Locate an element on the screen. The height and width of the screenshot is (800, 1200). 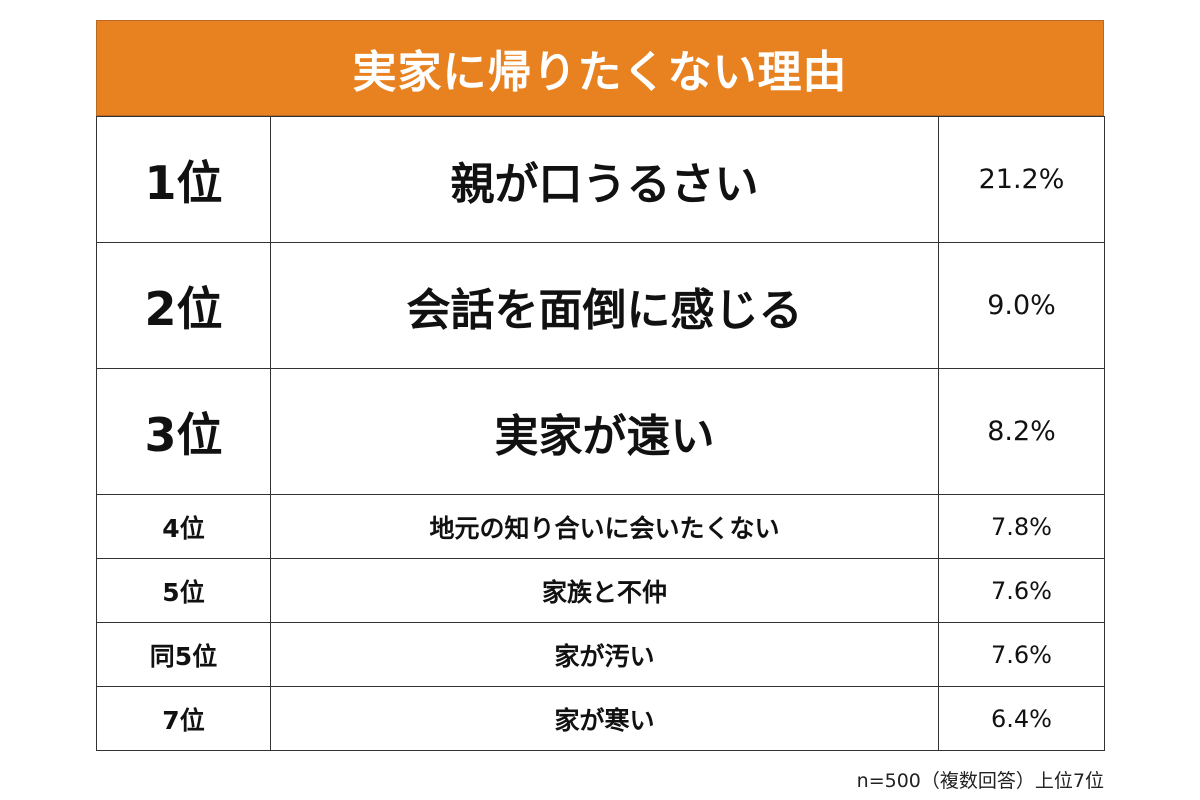
table-row: 4位 地元の知り合いに会いたくない 7.8% is located at coordinates (600, 526).